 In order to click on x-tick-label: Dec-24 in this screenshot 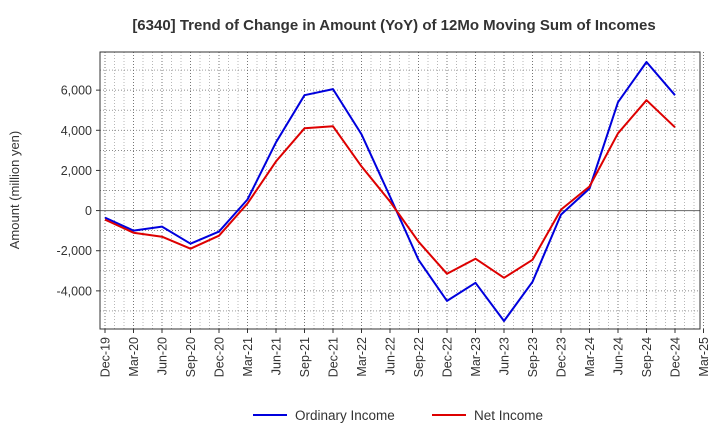, I will do `click(676, 357)`.